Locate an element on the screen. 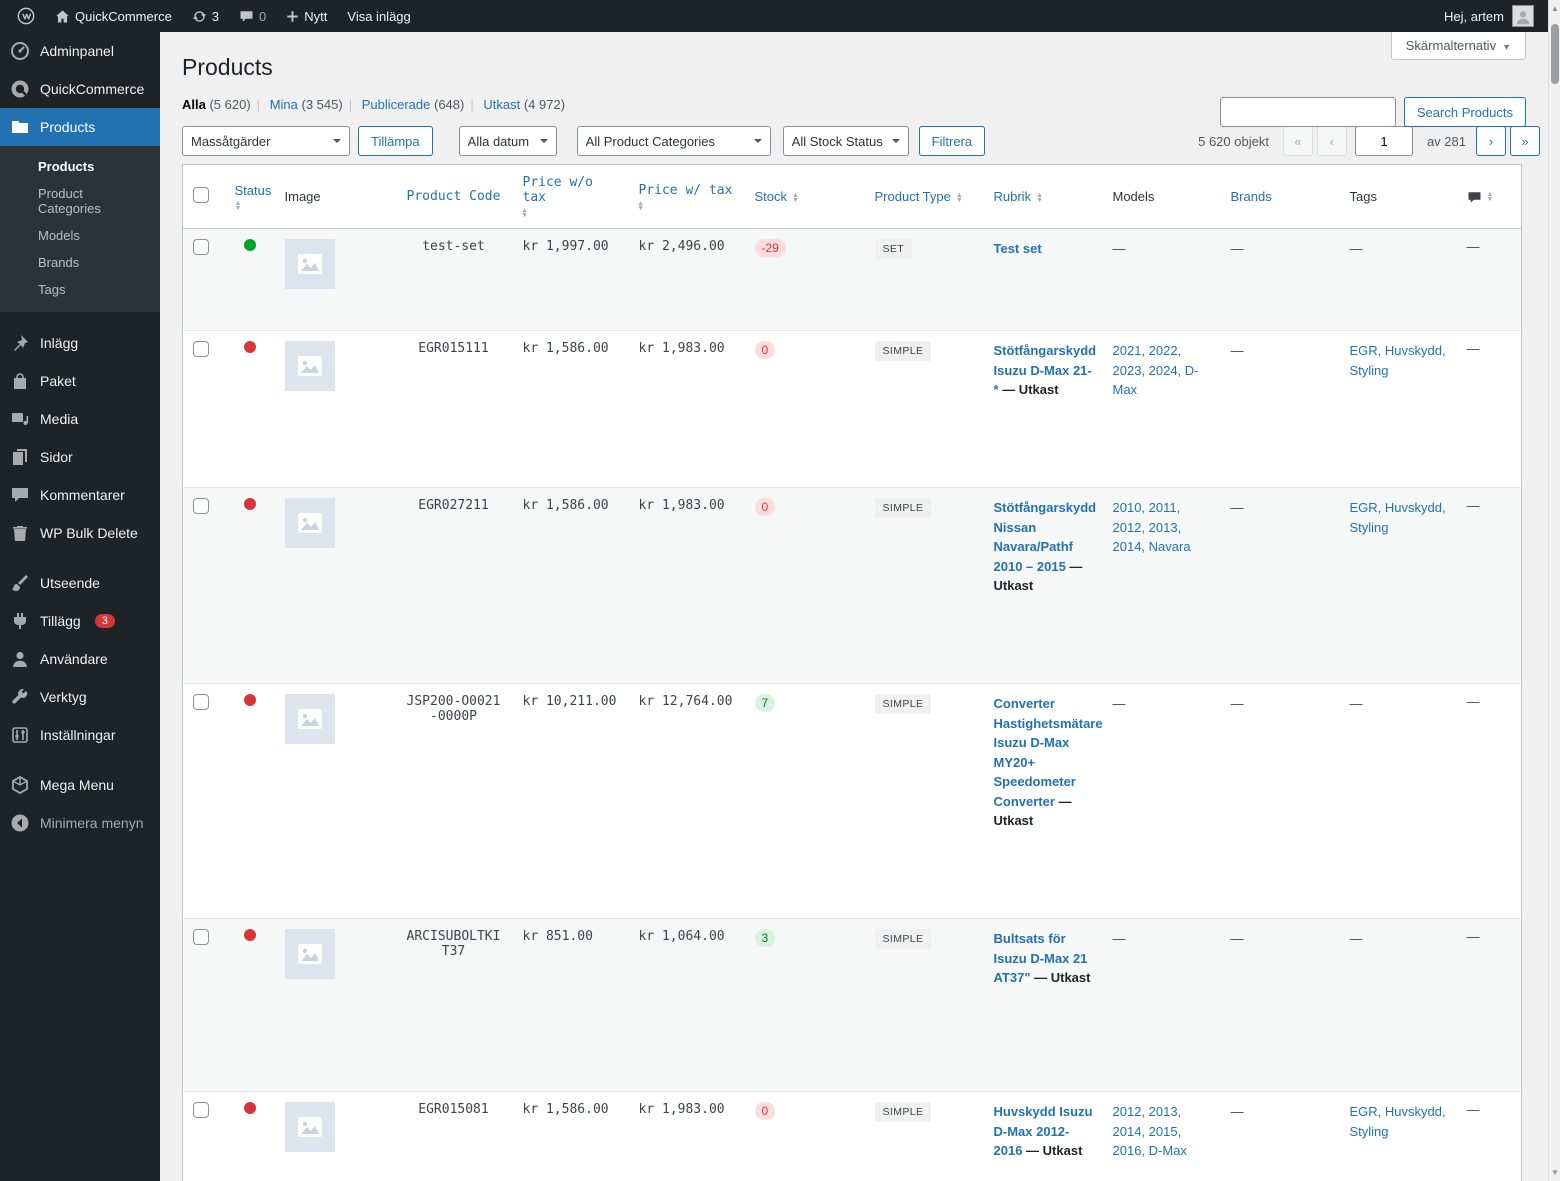 The width and height of the screenshot is (1560, 1181). image-placeholder-icon is located at coordinates (309, 523).